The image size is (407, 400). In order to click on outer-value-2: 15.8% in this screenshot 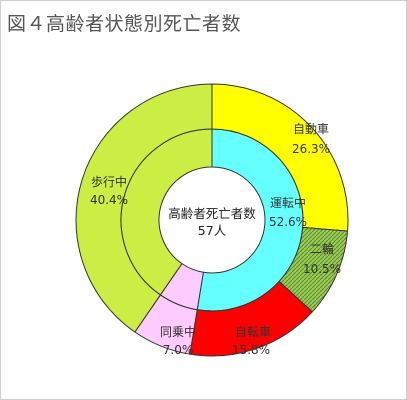, I will do `click(251, 350)`.